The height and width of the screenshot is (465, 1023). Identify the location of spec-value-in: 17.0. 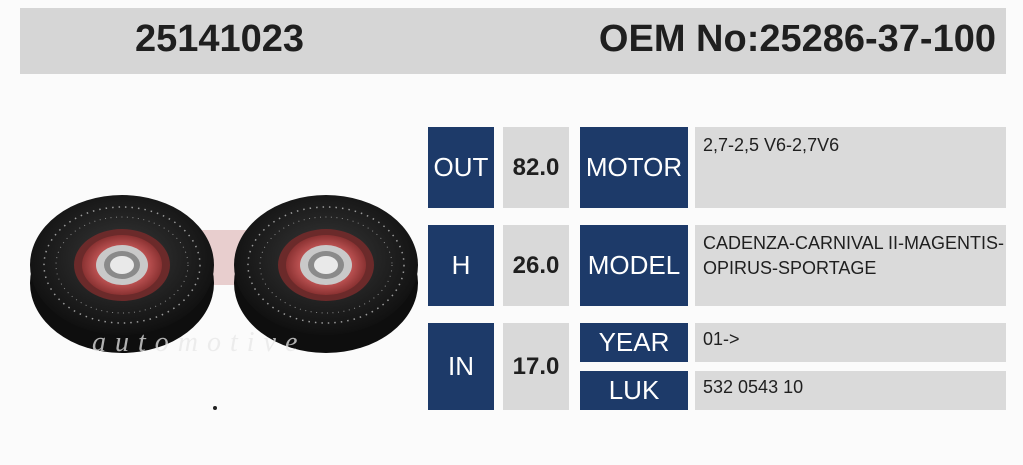
(536, 366).